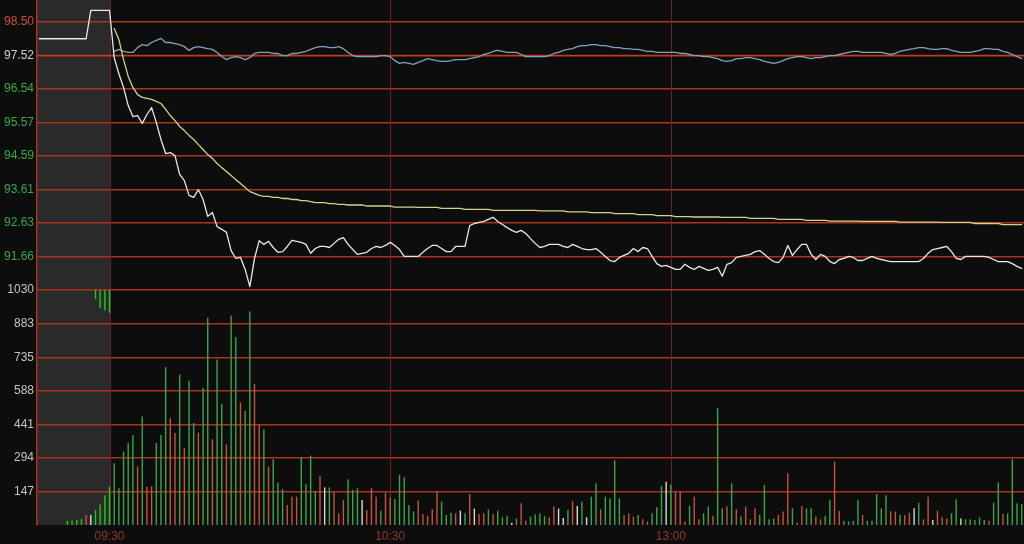 The height and width of the screenshot is (544, 1024). Describe the element at coordinates (21, 289) in the screenshot. I see `y-tick-label: 1030` at that location.